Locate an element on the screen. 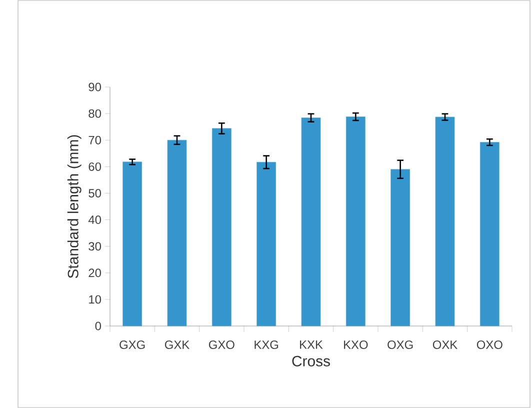 The image size is (531, 408). x-tick-label: GXO is located at coordinates (221, 344).